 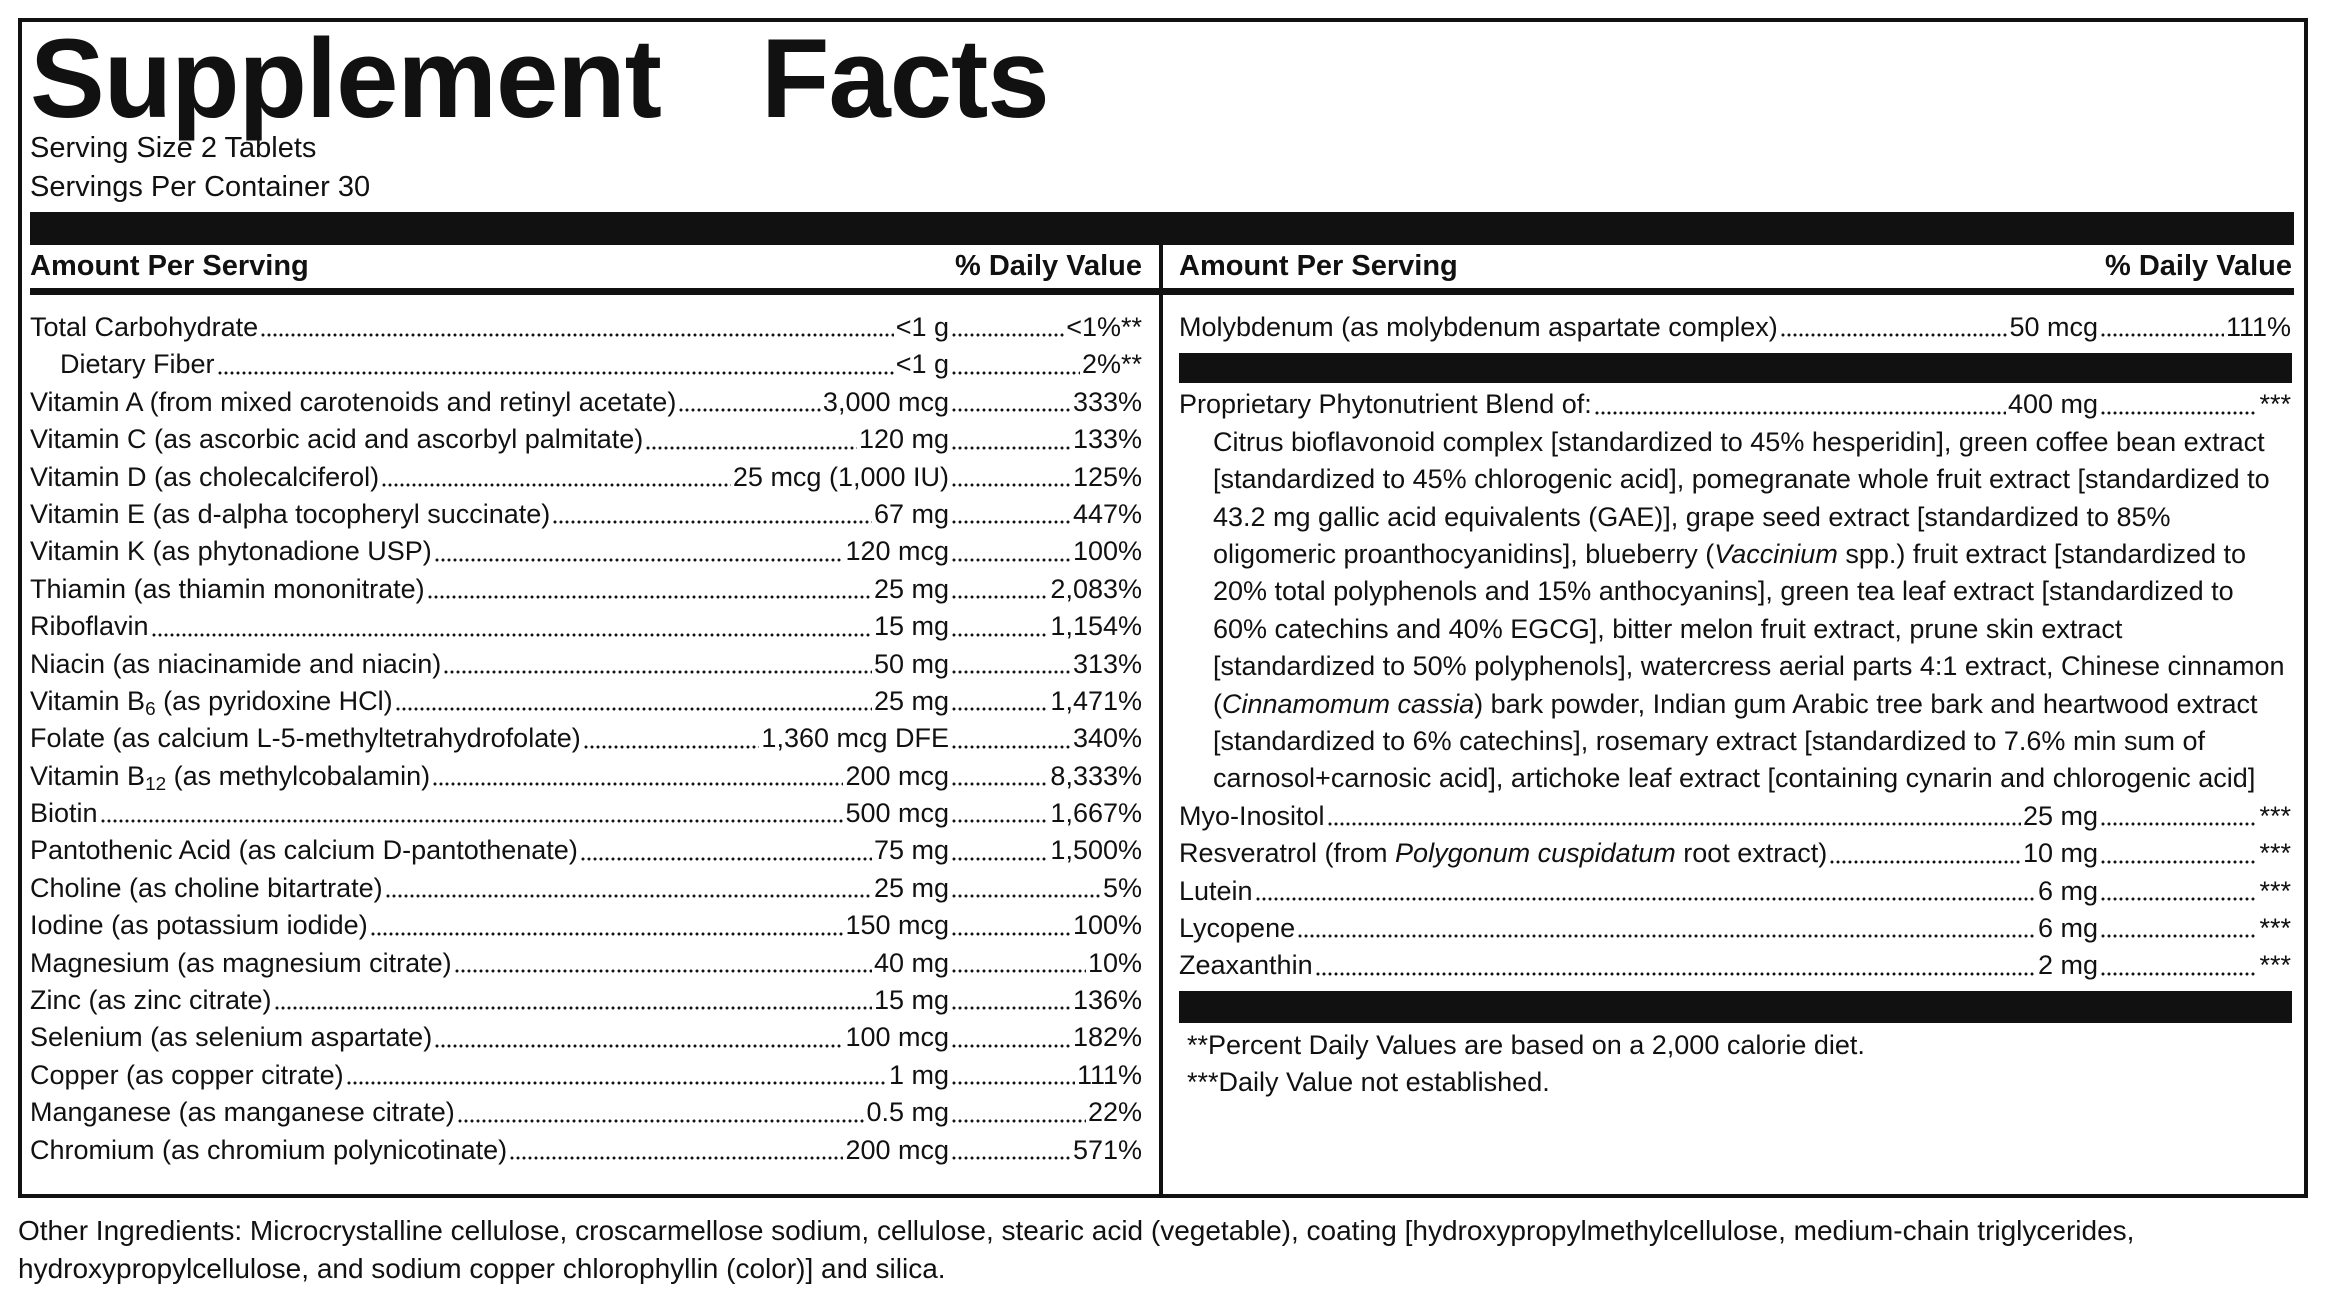 I want to click on nutrient-name: Niacin (as niacinamide and niacin), so click(x=235, y=664).